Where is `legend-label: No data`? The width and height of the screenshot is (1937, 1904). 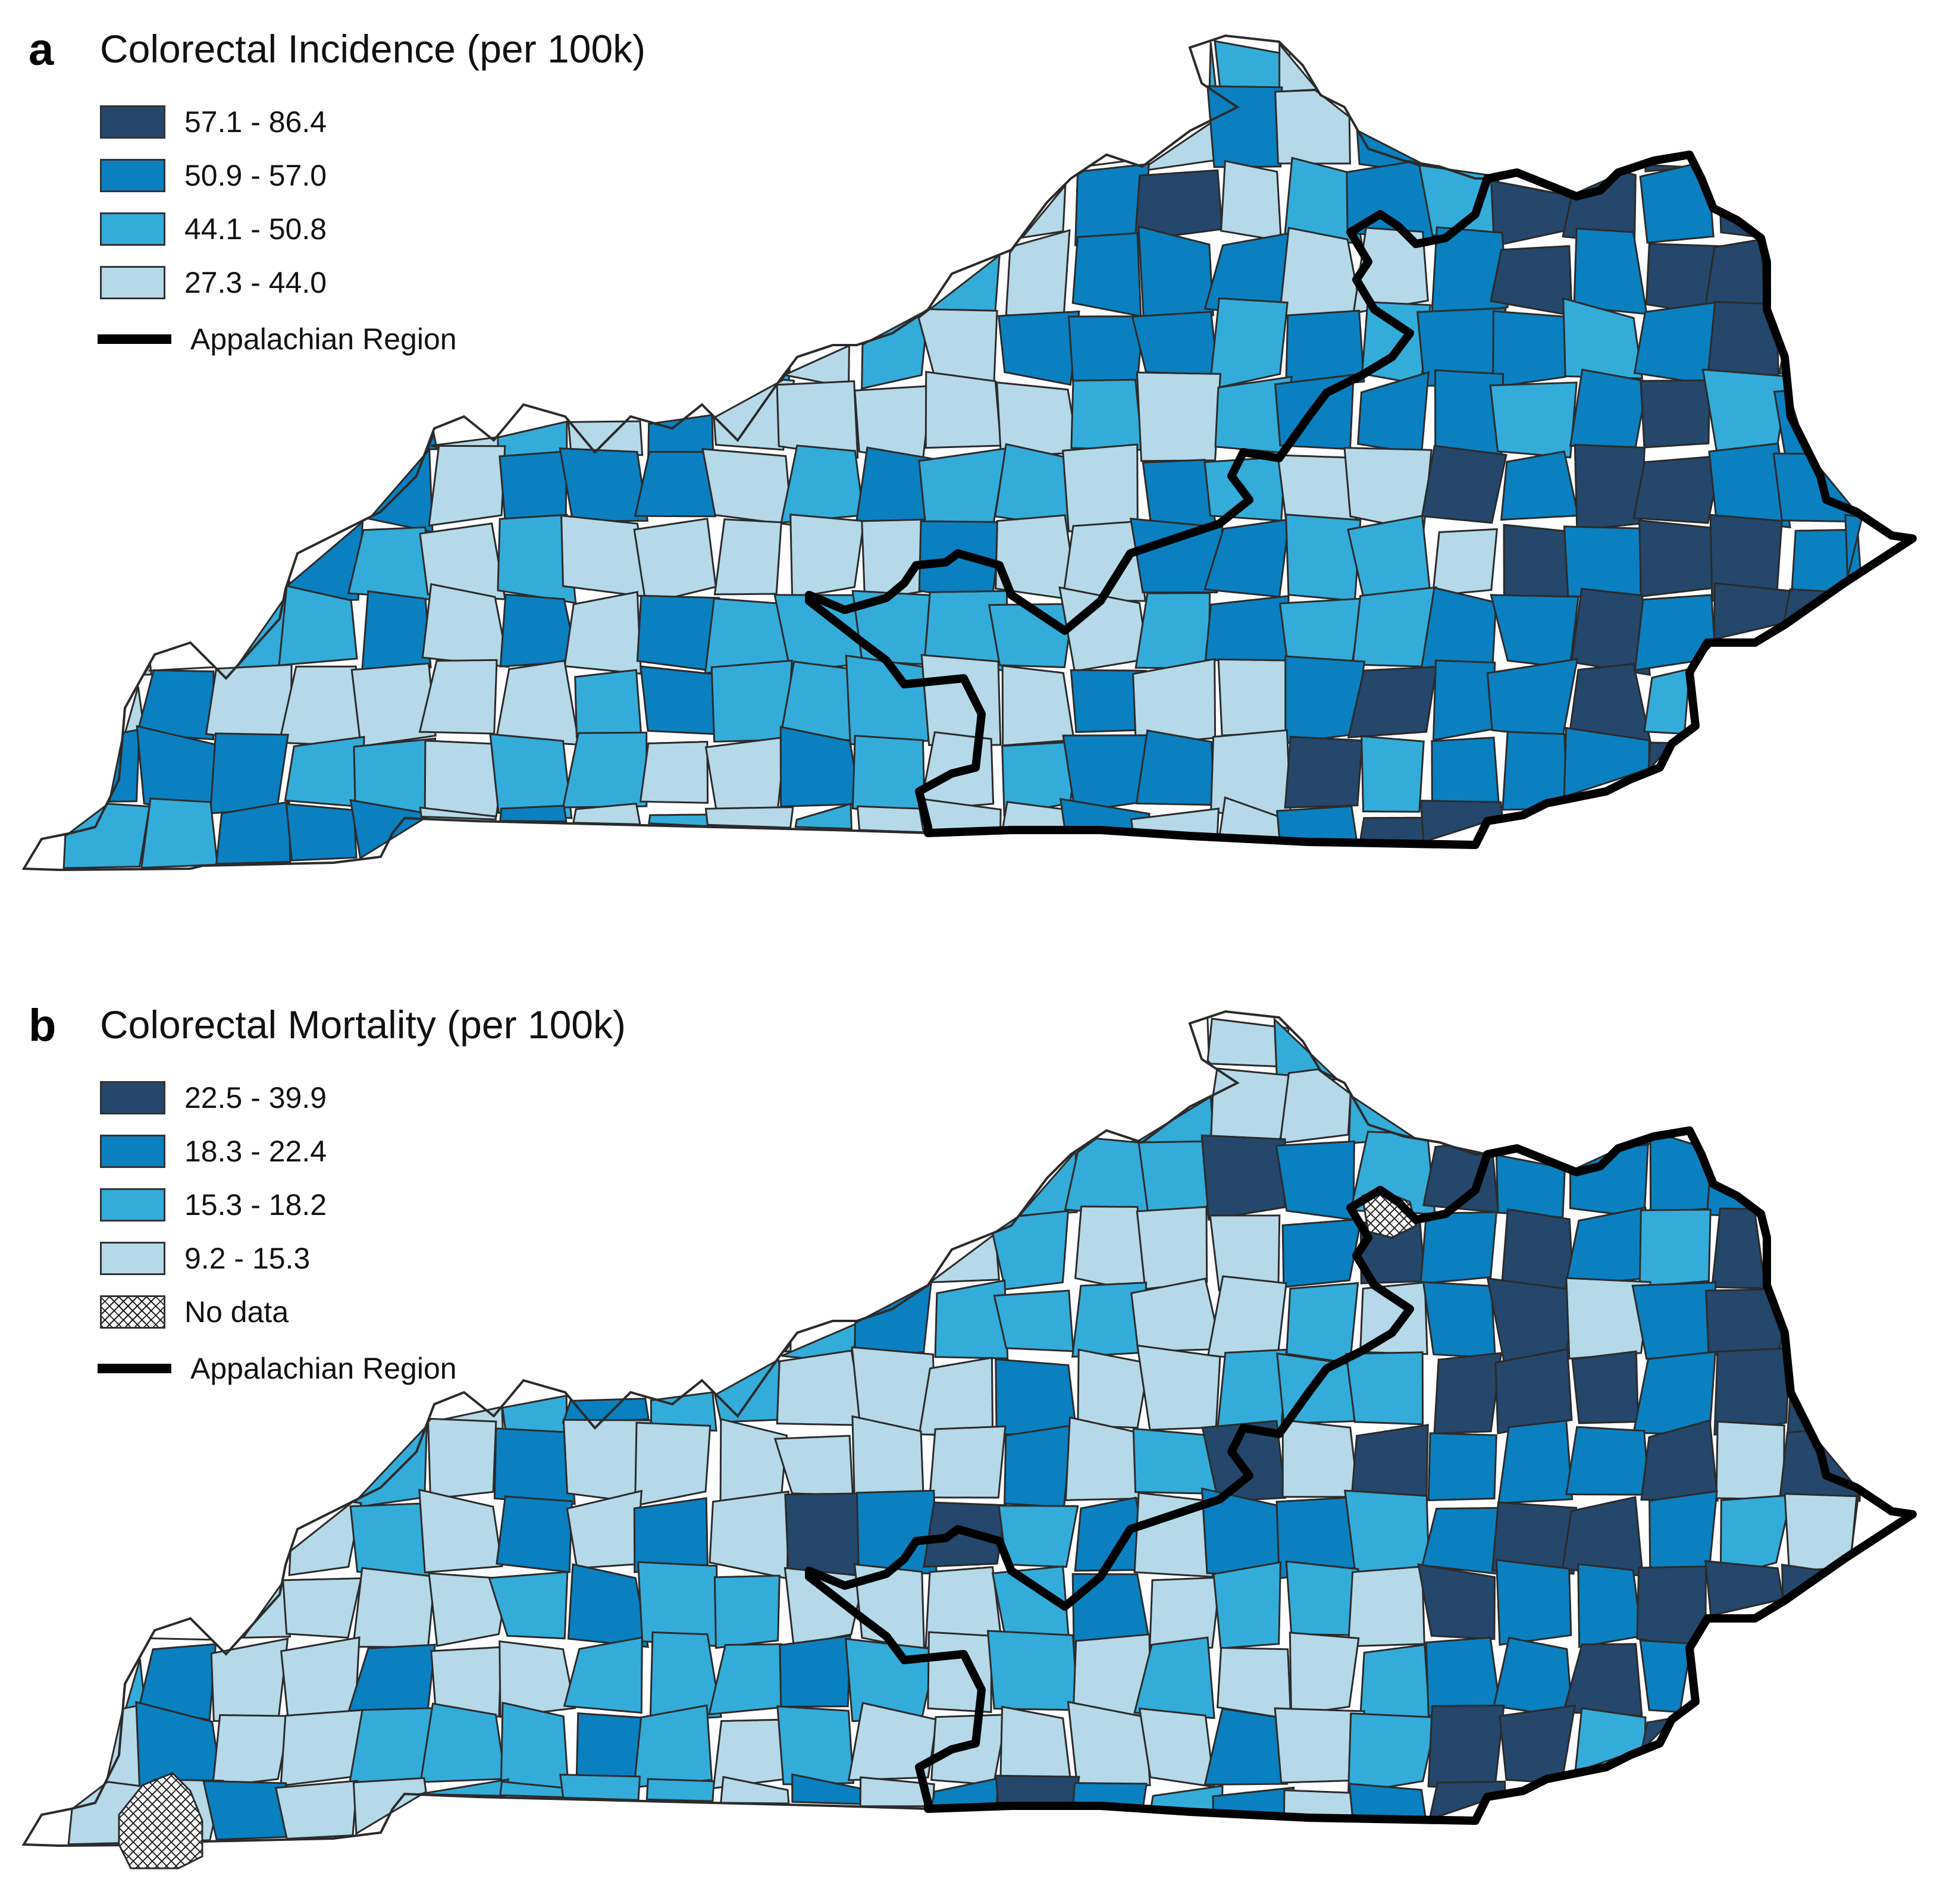 legend-label: No data is located at coordinates (236, 1312).